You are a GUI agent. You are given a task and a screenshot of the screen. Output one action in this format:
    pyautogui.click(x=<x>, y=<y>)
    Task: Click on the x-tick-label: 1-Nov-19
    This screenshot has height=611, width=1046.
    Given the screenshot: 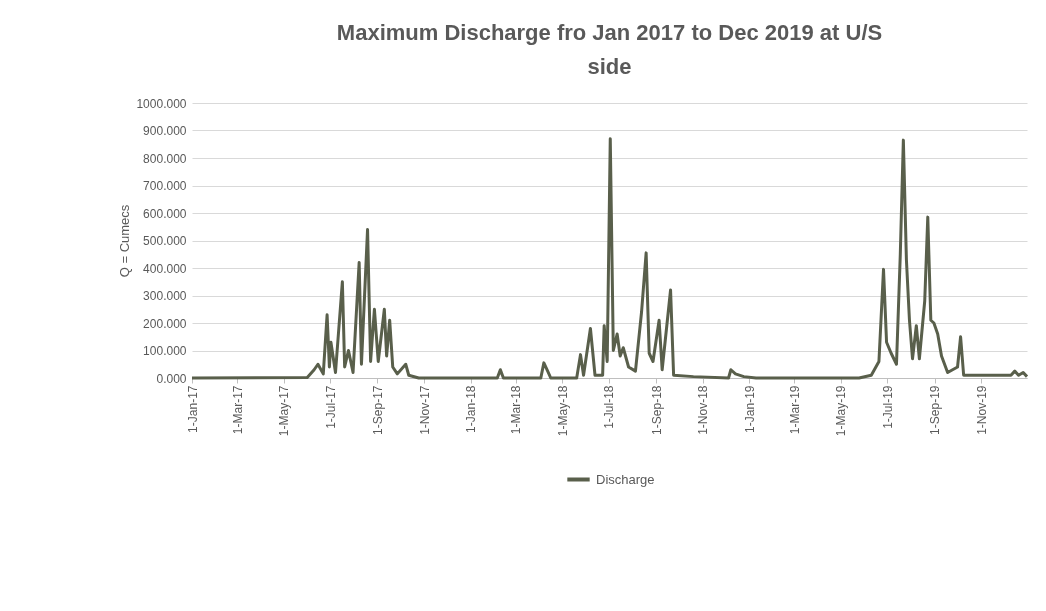 What is the action you would take?
    pyautogui.click(x=981, y=410)
    